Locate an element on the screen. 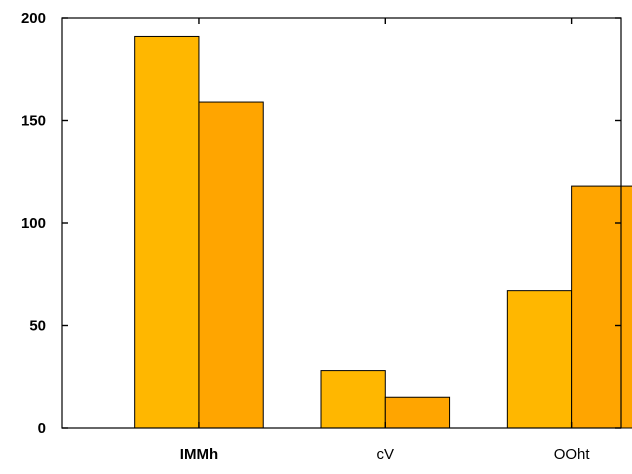  y-tick-label-100: 100 is located at coordinates (33, 223).